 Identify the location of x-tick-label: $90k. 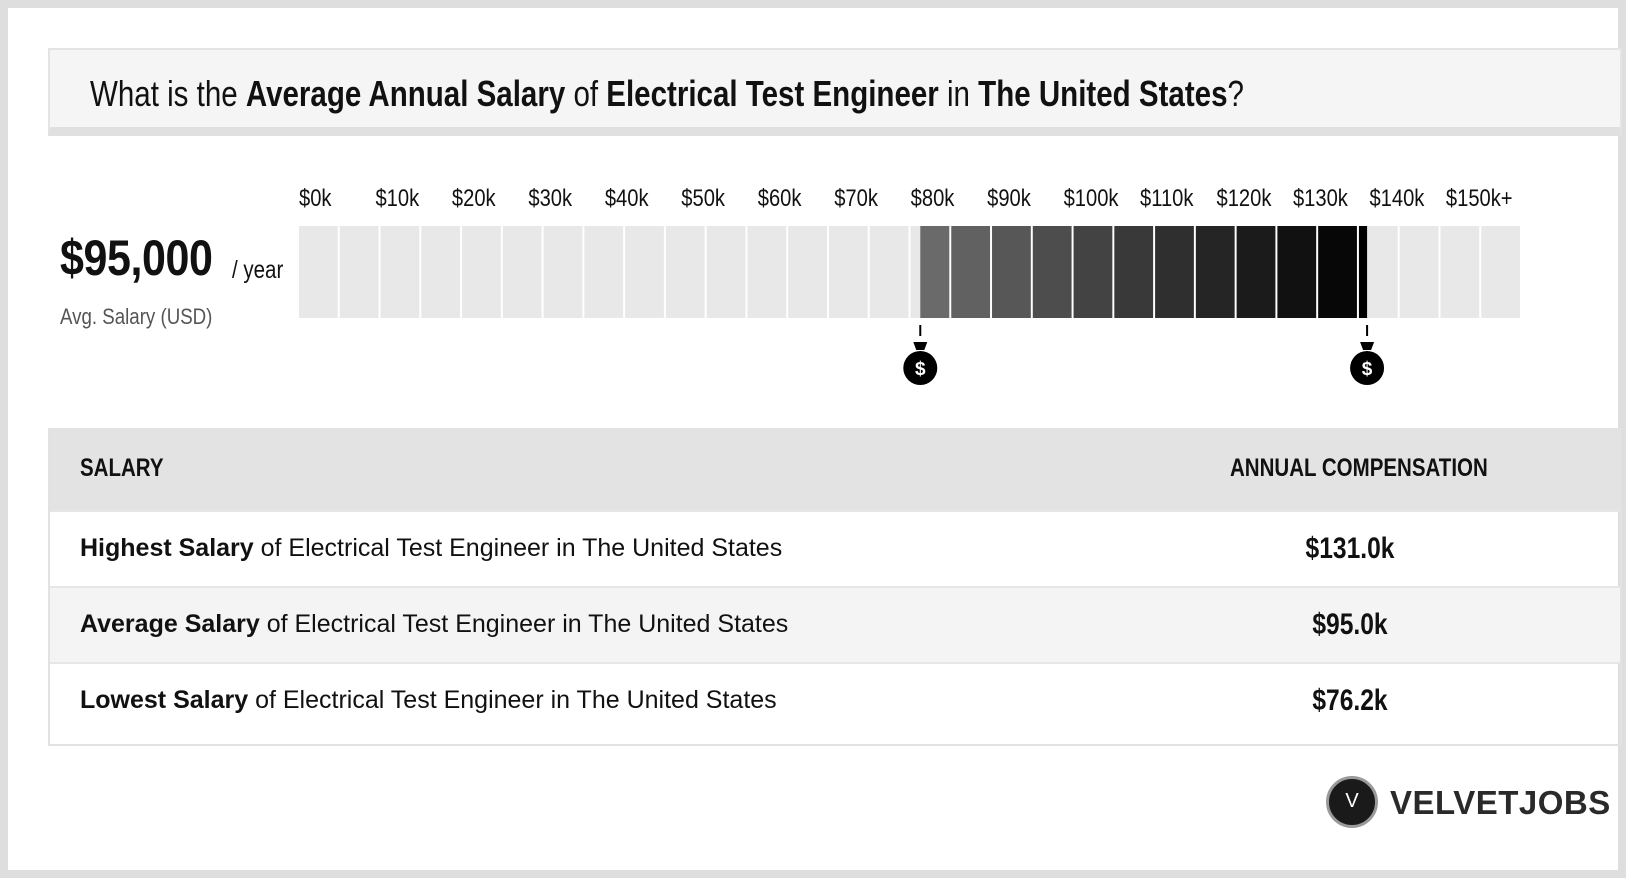
(1009, 197).